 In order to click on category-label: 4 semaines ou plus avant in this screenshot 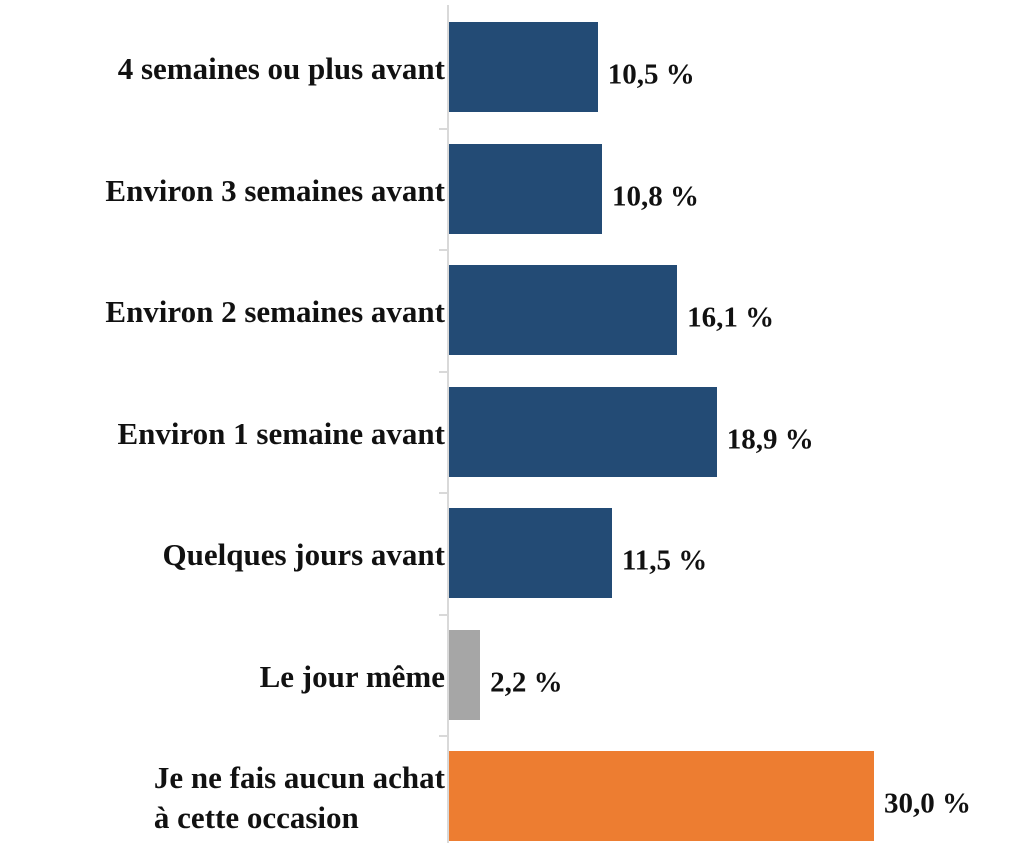, I will do `click(281, 68)`.